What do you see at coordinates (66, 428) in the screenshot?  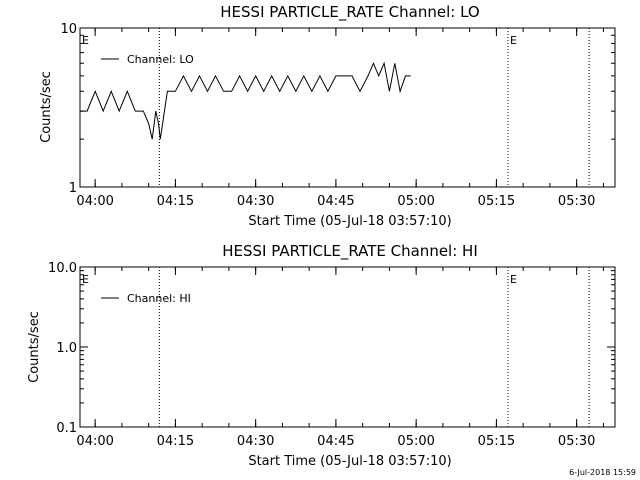 I see `y-tick-label: 0.1` at bounding box center [66, 428].